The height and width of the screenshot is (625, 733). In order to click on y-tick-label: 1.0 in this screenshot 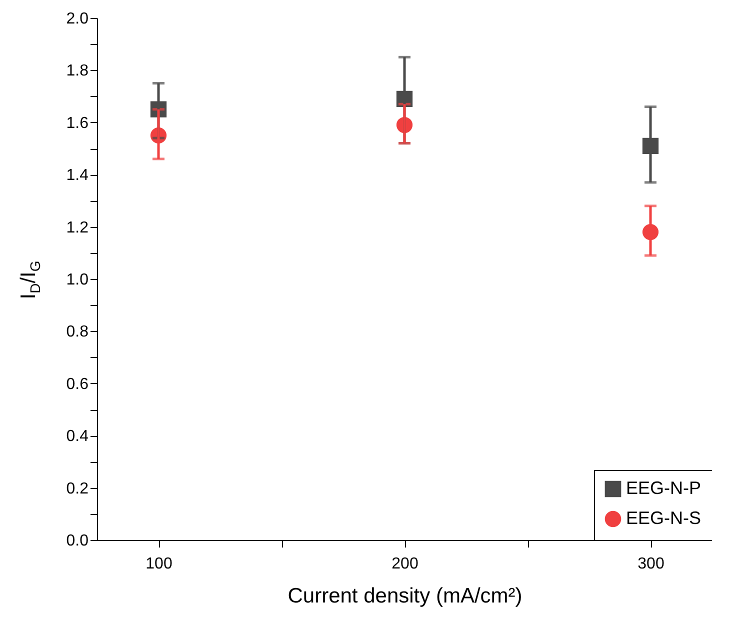, I will do `click(77, 280)`.